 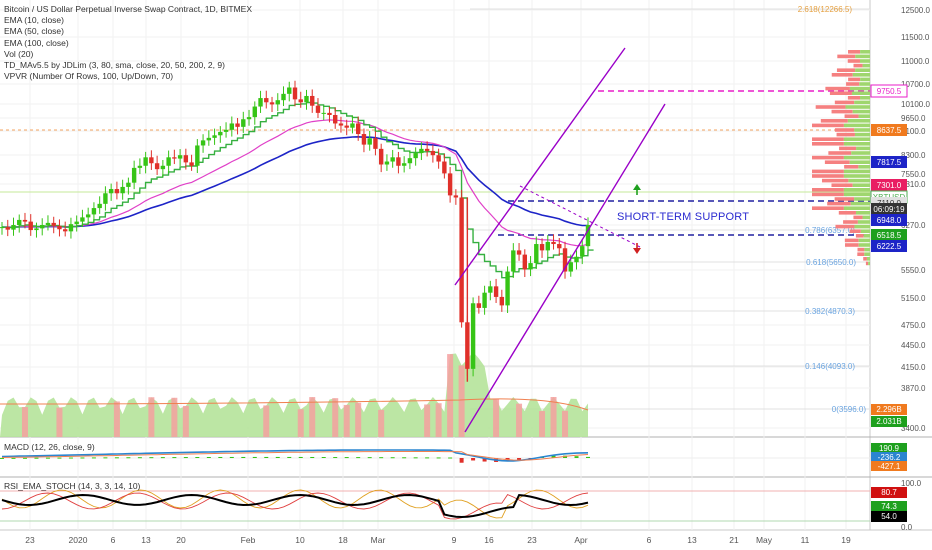 What do you see at coordinates (830, 230) in the screenshot?
I see `fib-label: 0.786(6357.0)` at bounding box center [830, 230].